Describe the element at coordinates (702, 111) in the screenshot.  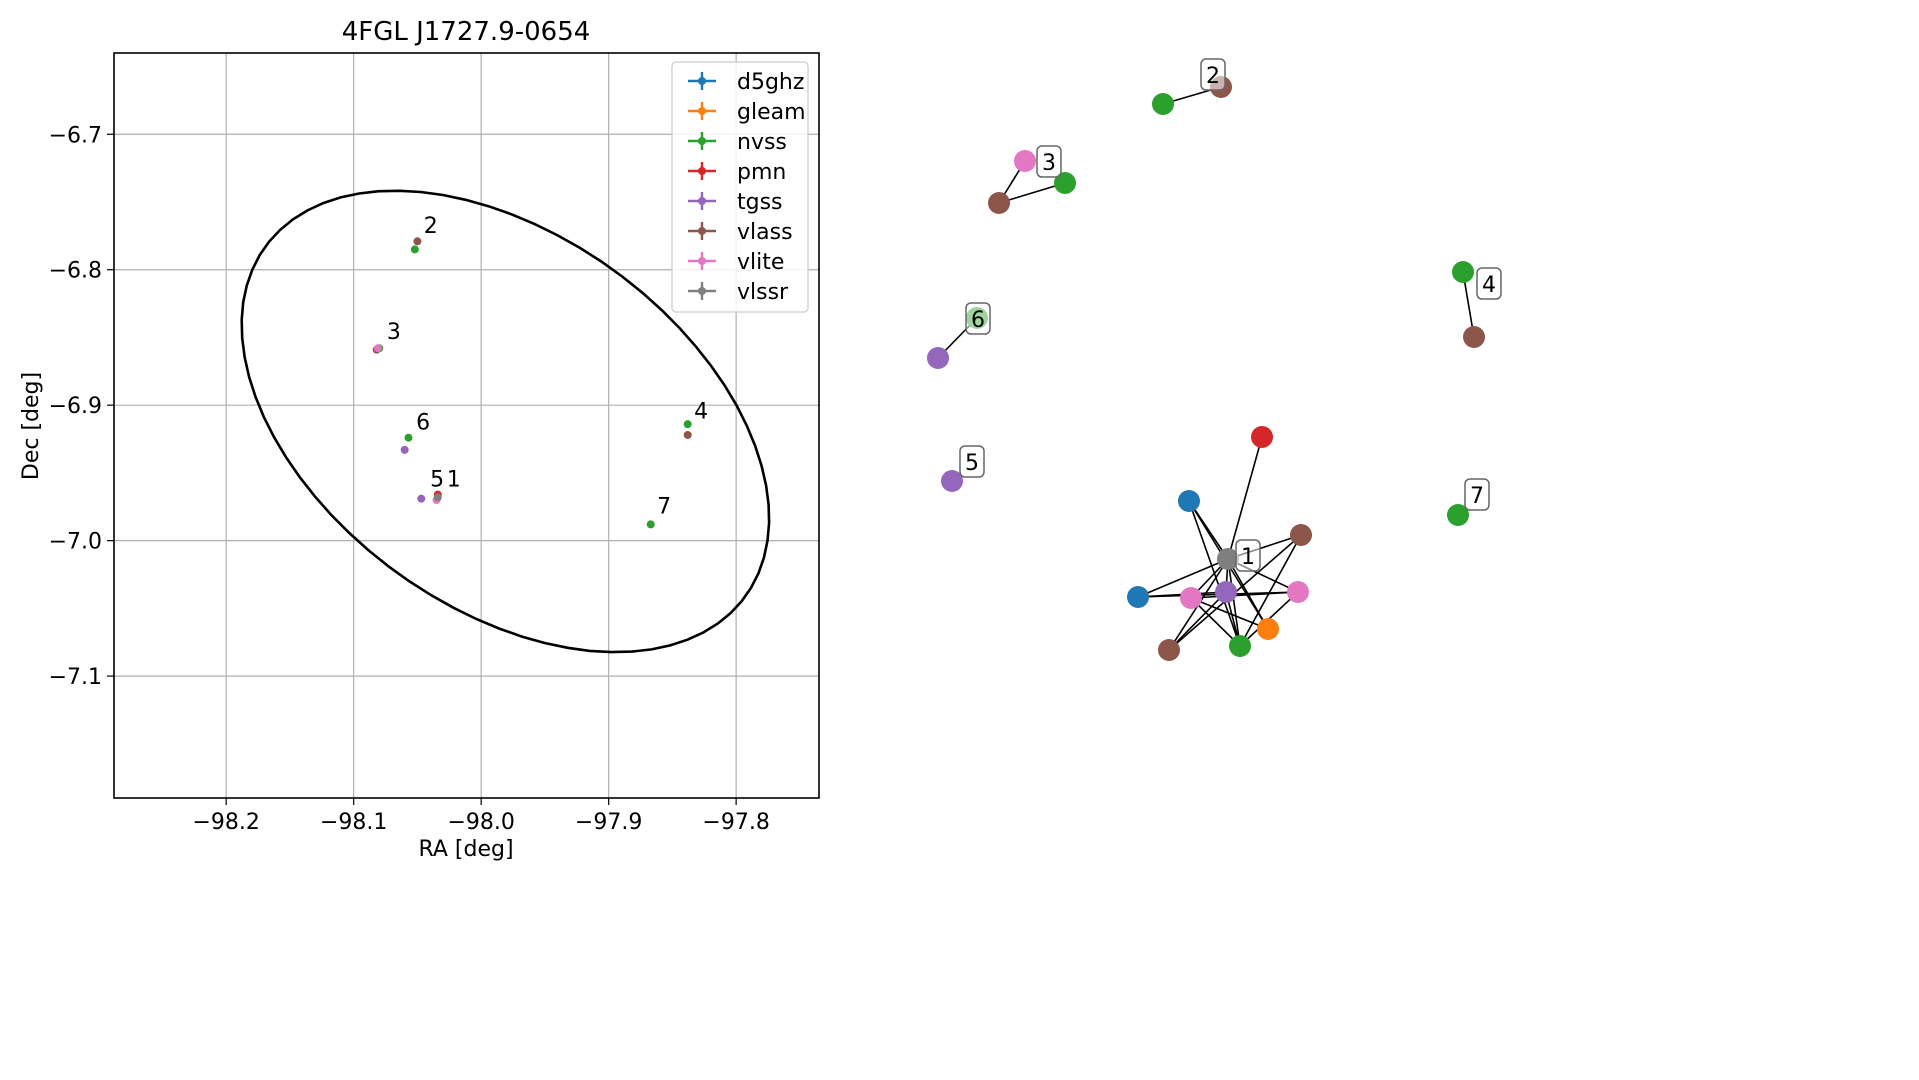
I see `legend-dot-gleam` at that location.